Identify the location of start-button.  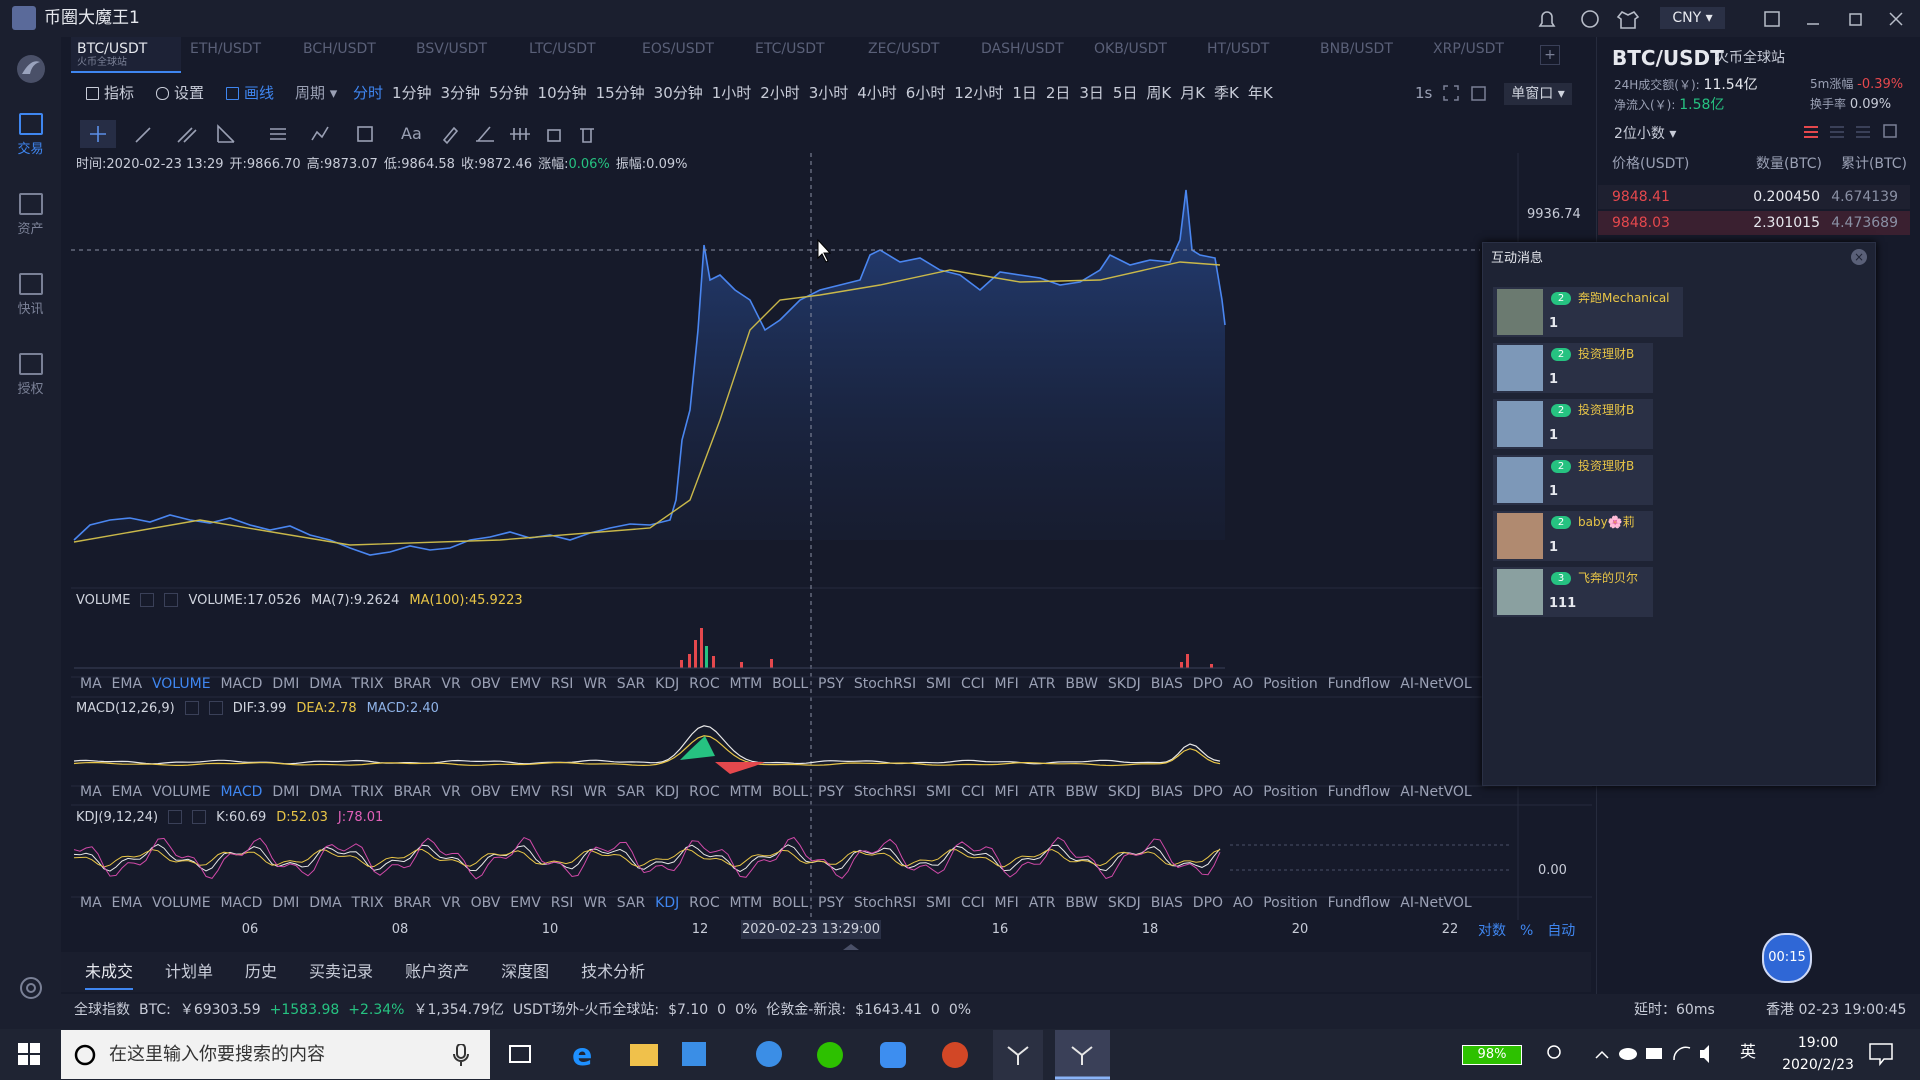
(29, 1054).